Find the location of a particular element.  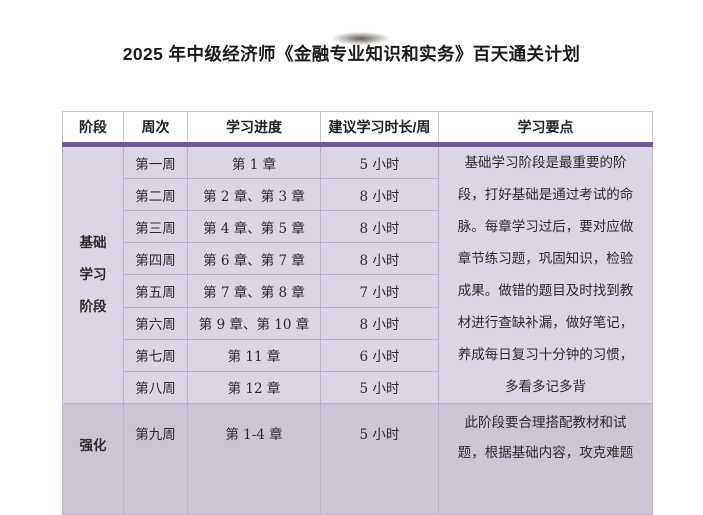

table-row: 第三周 第 4 章、第 5 章 8 小时 is located at coordinates (358, 227).